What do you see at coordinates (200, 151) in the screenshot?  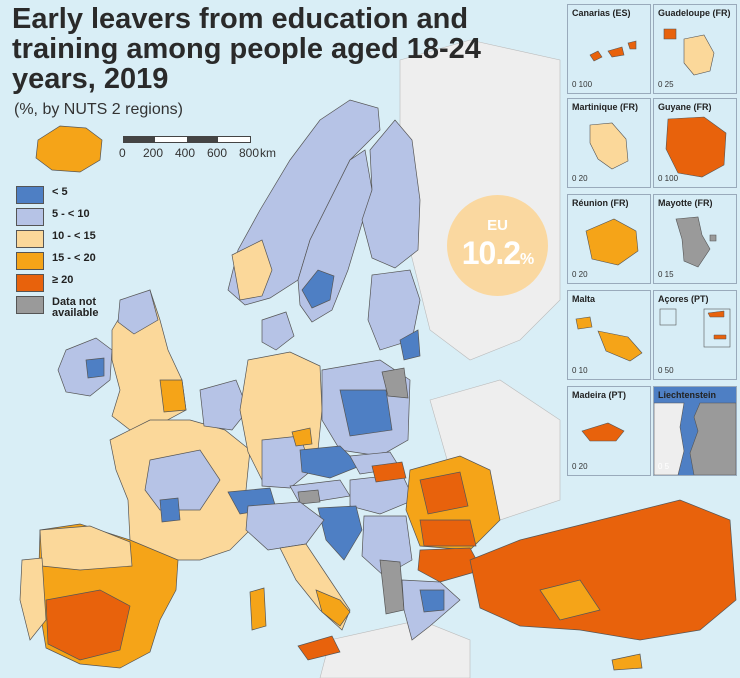 I see `scale-bar: 0 200 400 600 800 km` at bounding box center [200, 151].